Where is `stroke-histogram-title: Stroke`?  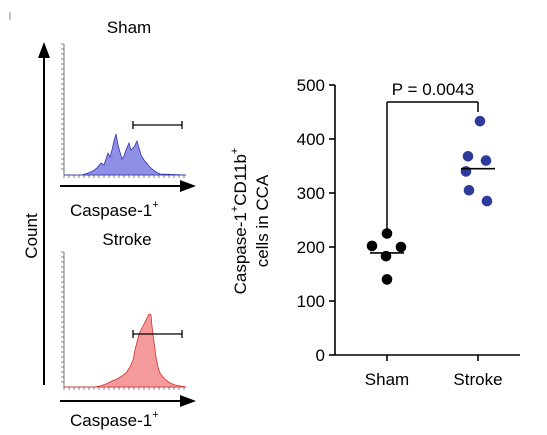
stroke-histogram-title: Stroke is located at coordinates (126, 239).